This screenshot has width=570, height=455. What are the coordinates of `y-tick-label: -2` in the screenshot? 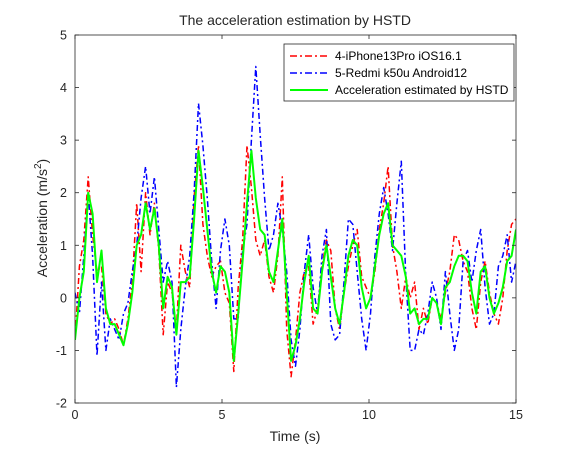 It's located at (61, 404).